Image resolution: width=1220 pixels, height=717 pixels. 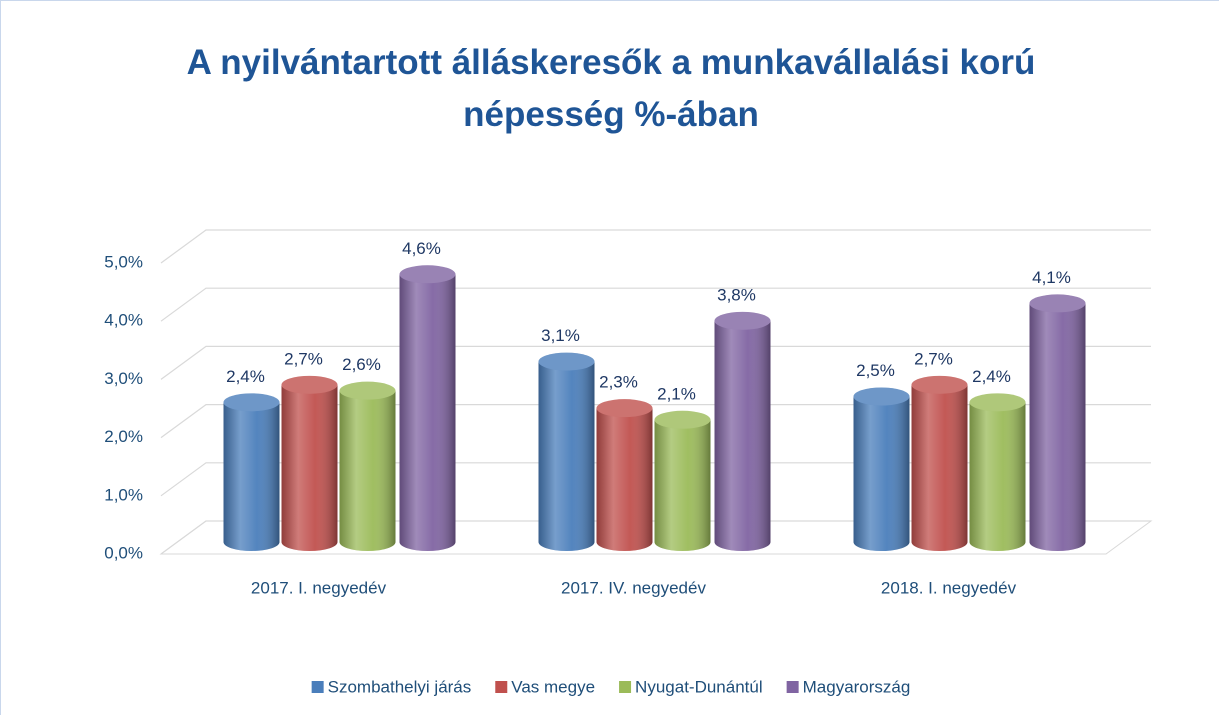 What do you see at coordinates (123, 494) in the screenshot?
I see `y-tick-label: 1,0%` at bounding box center [123, 494].